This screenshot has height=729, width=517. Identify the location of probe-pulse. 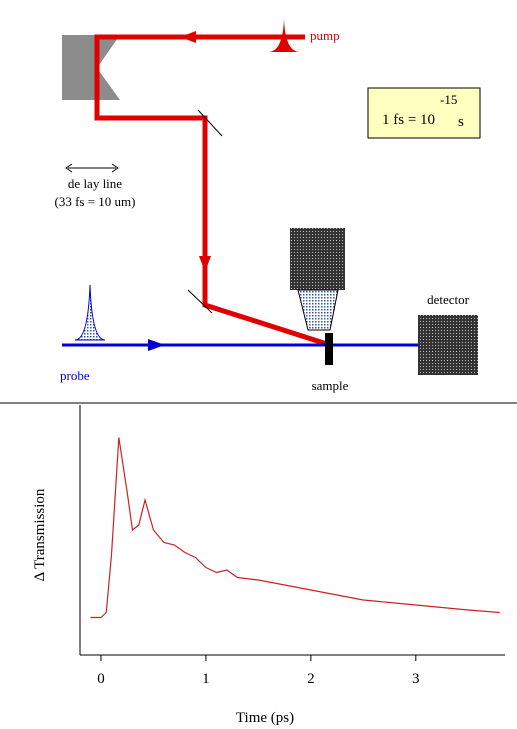
(90, 312).